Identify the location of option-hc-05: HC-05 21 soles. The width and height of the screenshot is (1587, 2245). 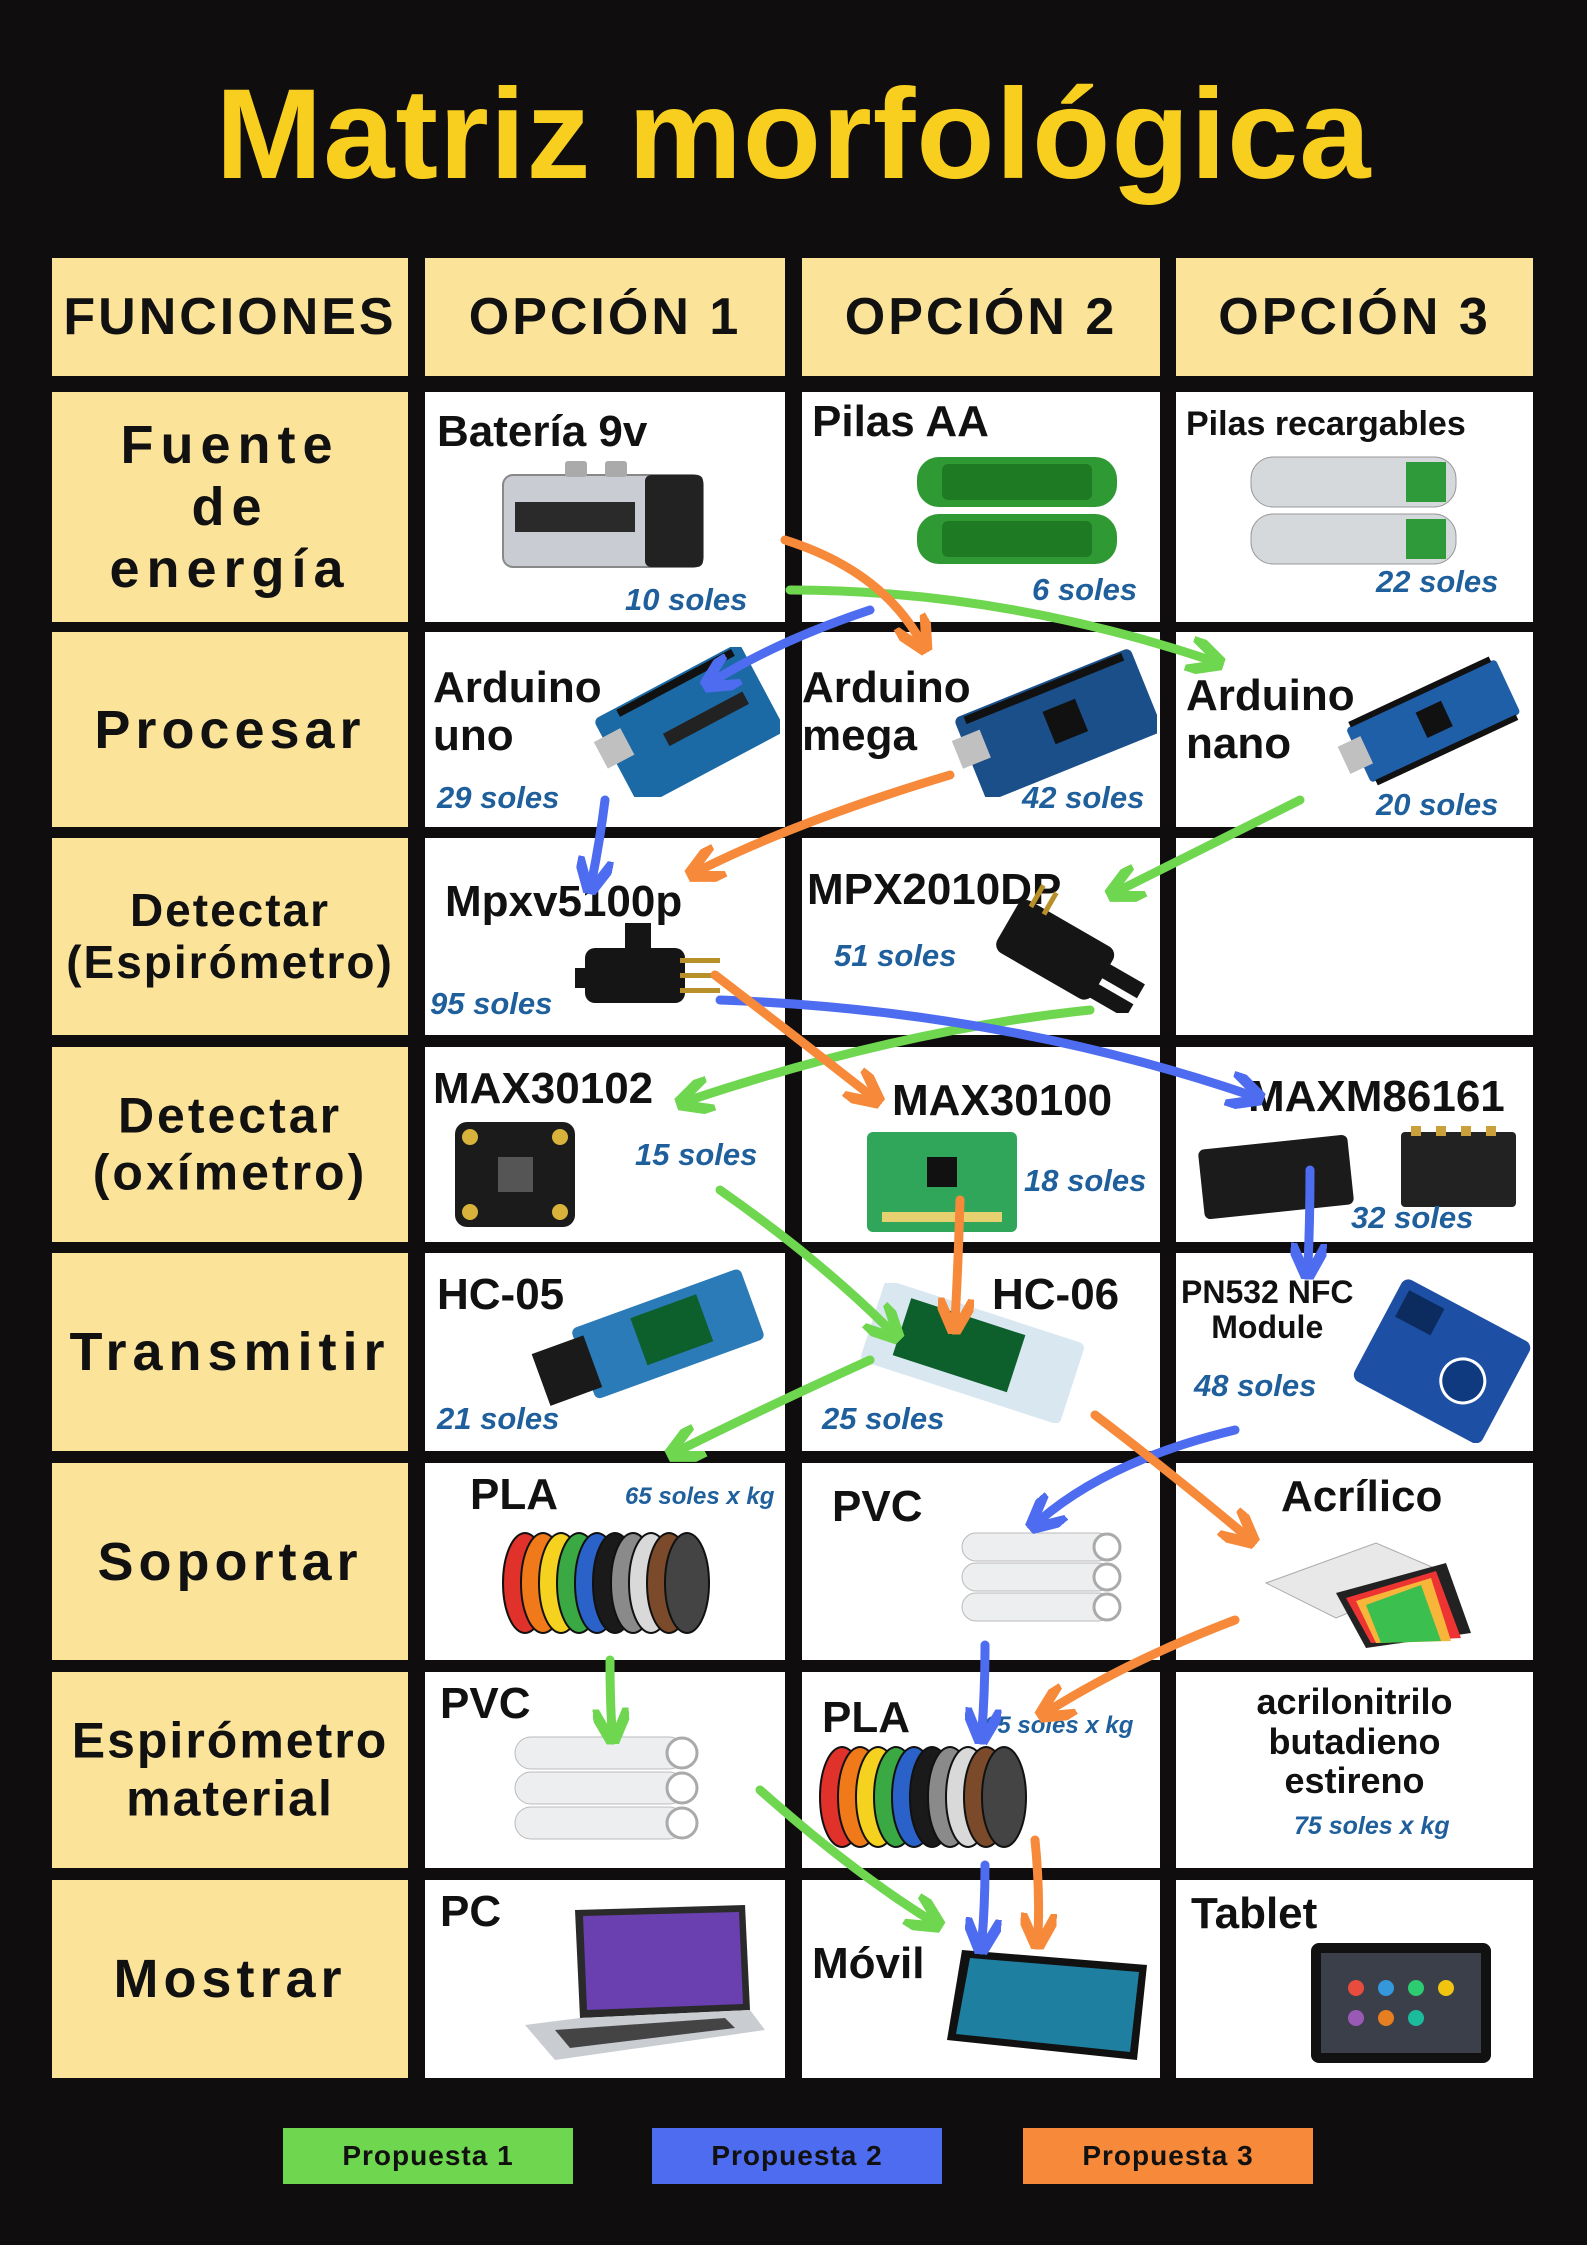
(605, 1352).